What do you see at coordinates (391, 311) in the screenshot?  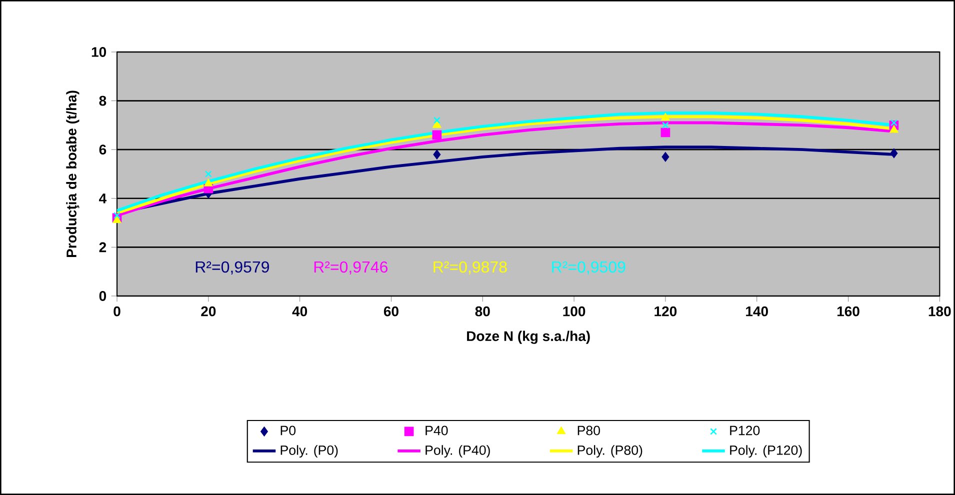 I see `x-tick-label: 60` at bounding box center [391, 311].